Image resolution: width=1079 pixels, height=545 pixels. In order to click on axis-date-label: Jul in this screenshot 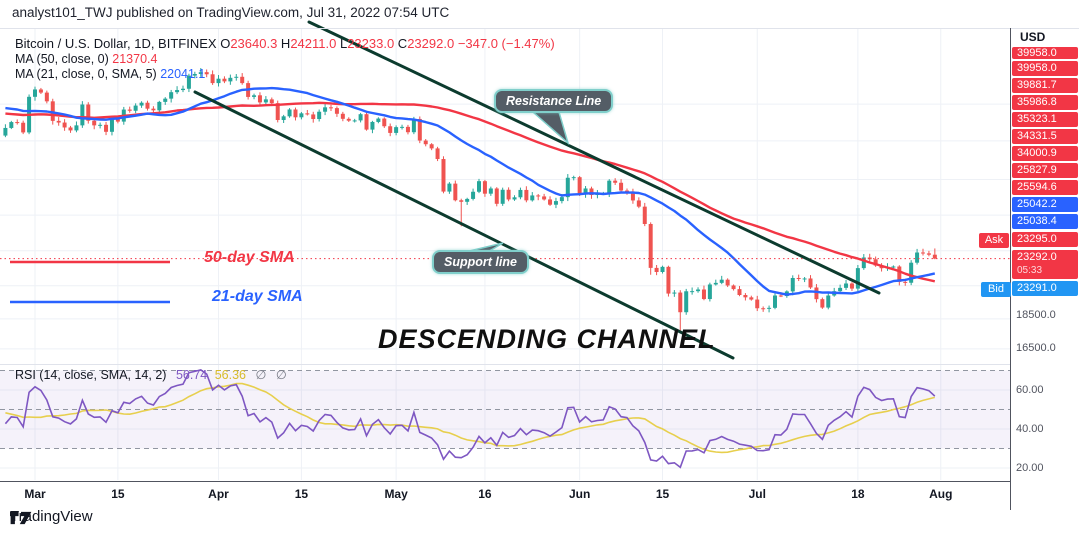, I will do `click(757, 494)`.